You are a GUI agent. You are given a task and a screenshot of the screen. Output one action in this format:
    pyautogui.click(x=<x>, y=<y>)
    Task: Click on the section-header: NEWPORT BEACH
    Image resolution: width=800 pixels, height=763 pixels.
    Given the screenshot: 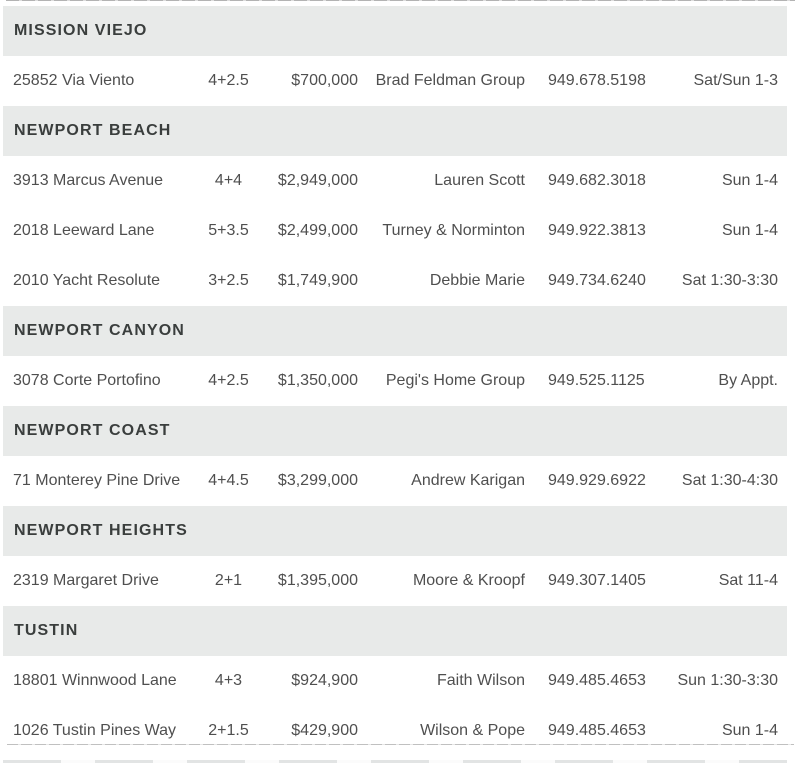 What is the action you would take?
    pyautogui.click(x=395, y=131)
    